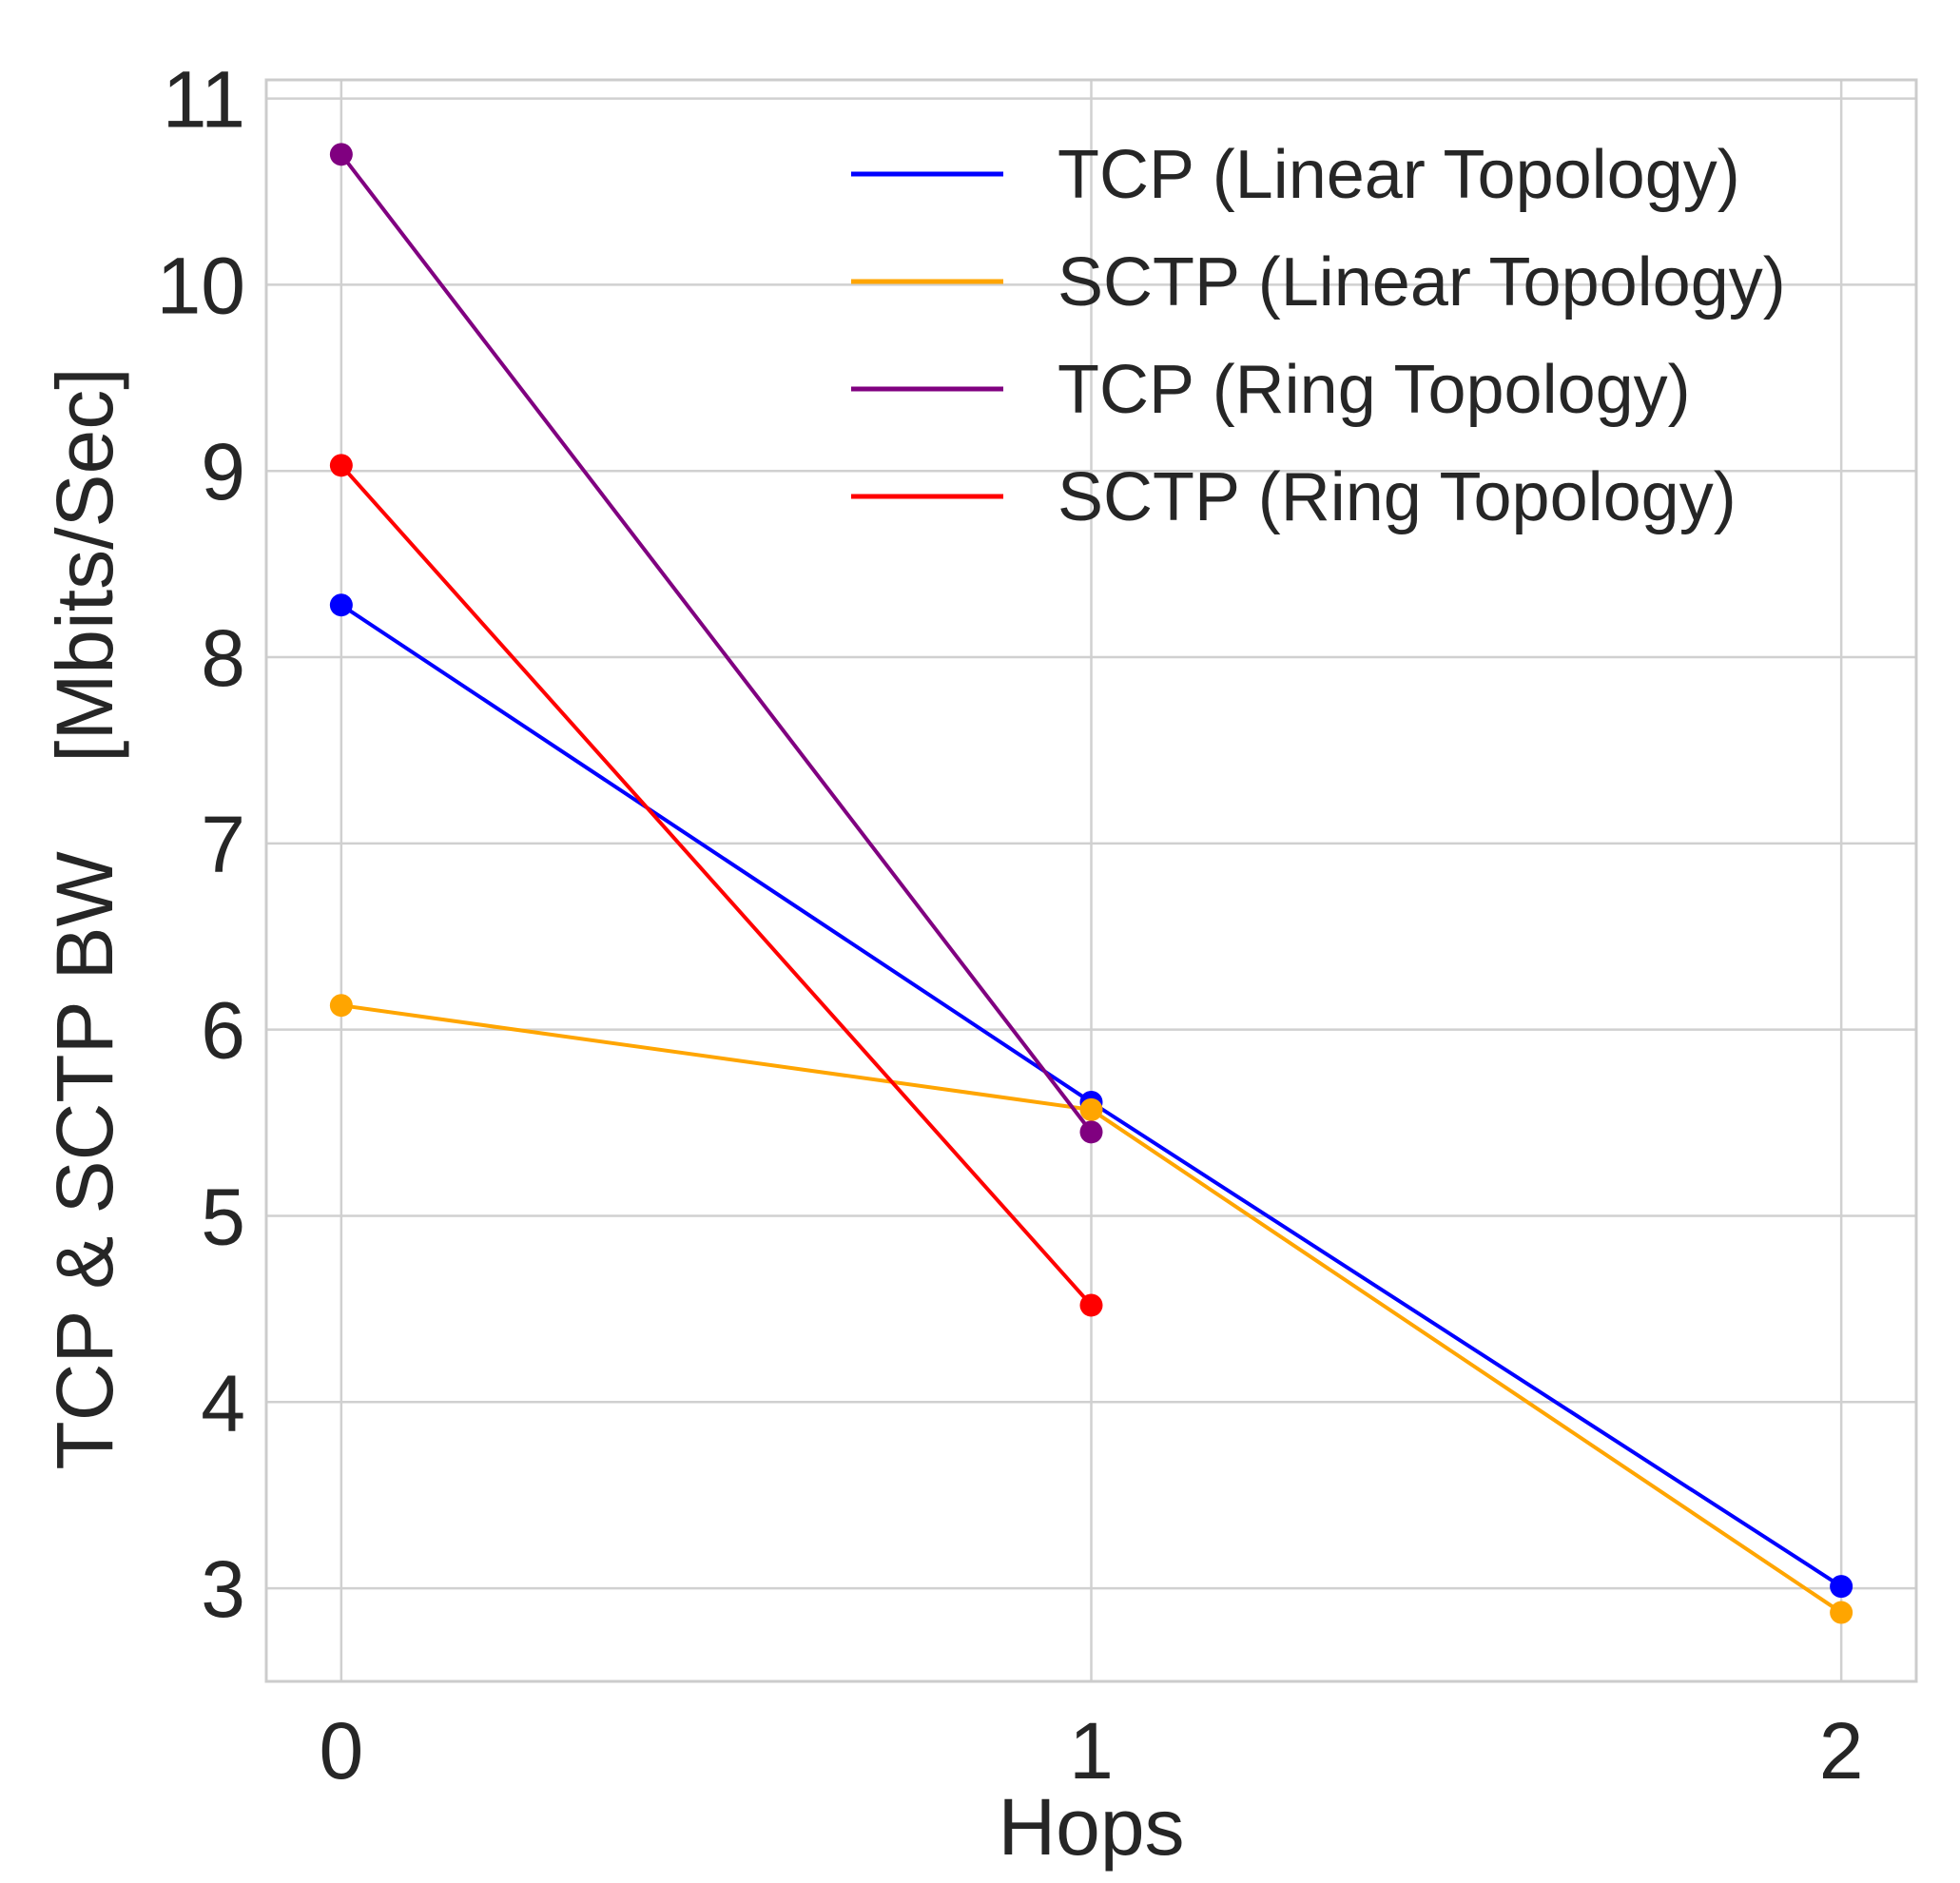 The image size is (1960, 1883). What do you see at coordinates (223, 1216) in the screenshot?
I see `y-tick-label: 5` at bounding box center [223, 1216].